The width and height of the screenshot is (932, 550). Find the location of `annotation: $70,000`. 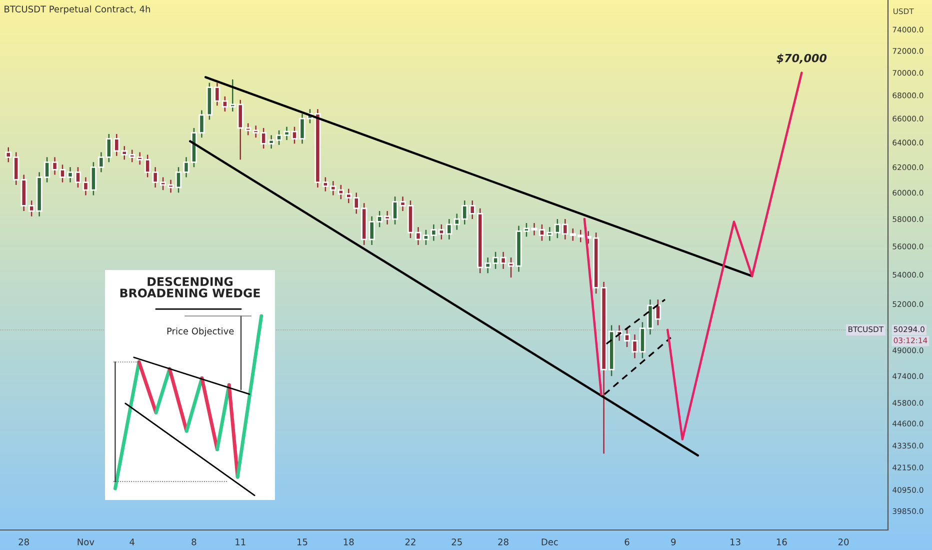

annotation: $70,000 is located at coordinates (801, 59).